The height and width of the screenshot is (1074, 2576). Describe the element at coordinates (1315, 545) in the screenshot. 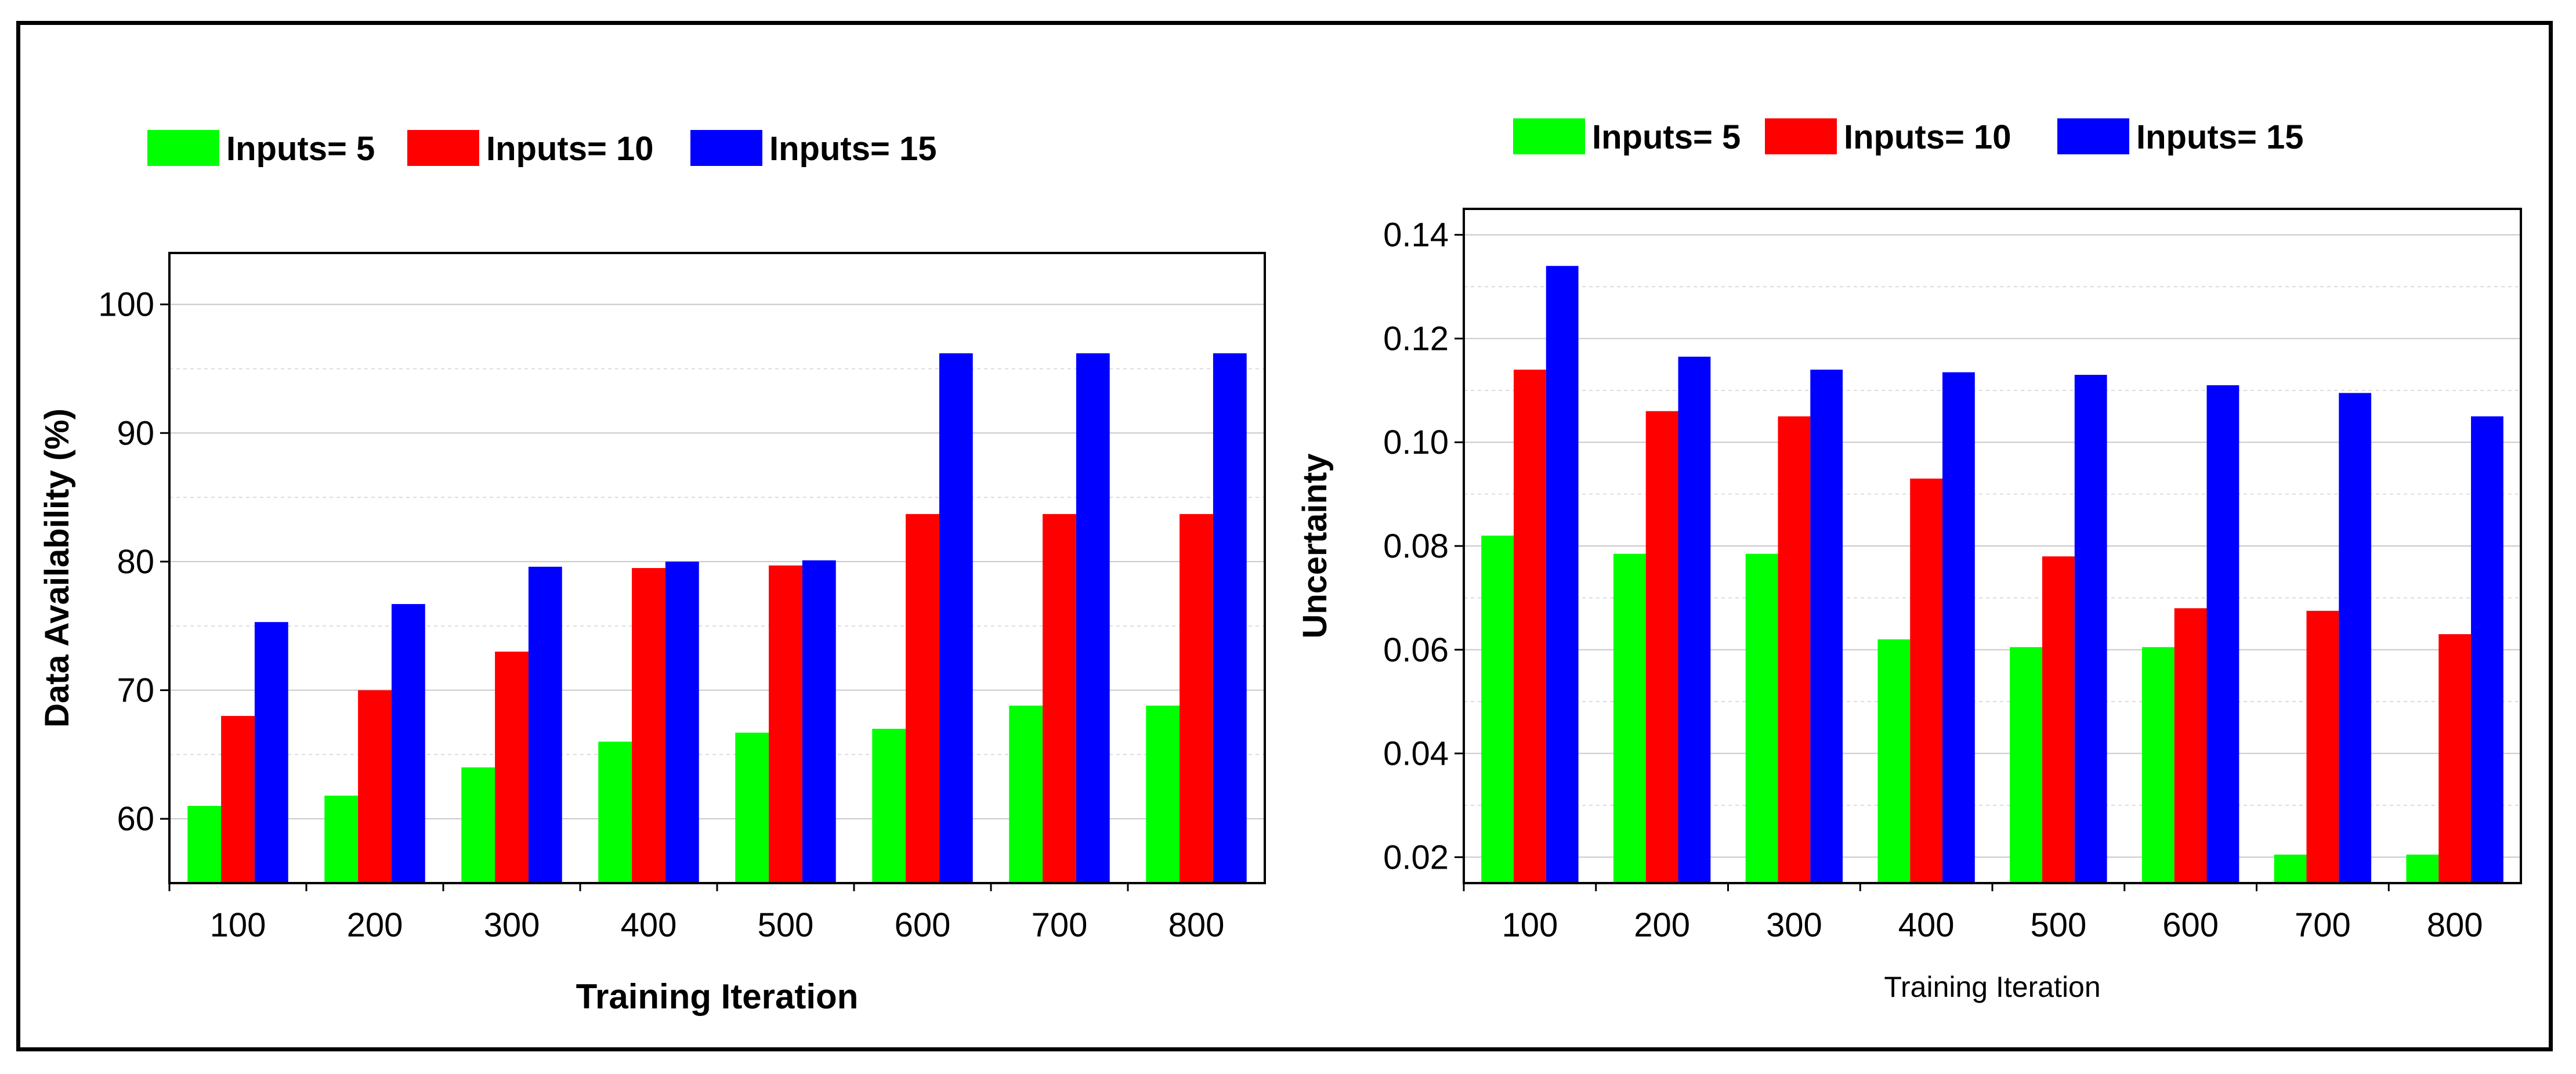

I see `y-axis-title: Uncertainty` at that location.